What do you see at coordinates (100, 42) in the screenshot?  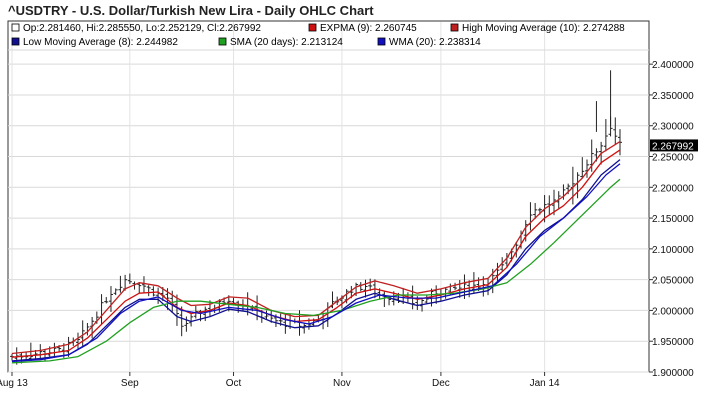 I see `legend-label: Low Moving Average (8): 2.244982` at bounding box center [100, 42].